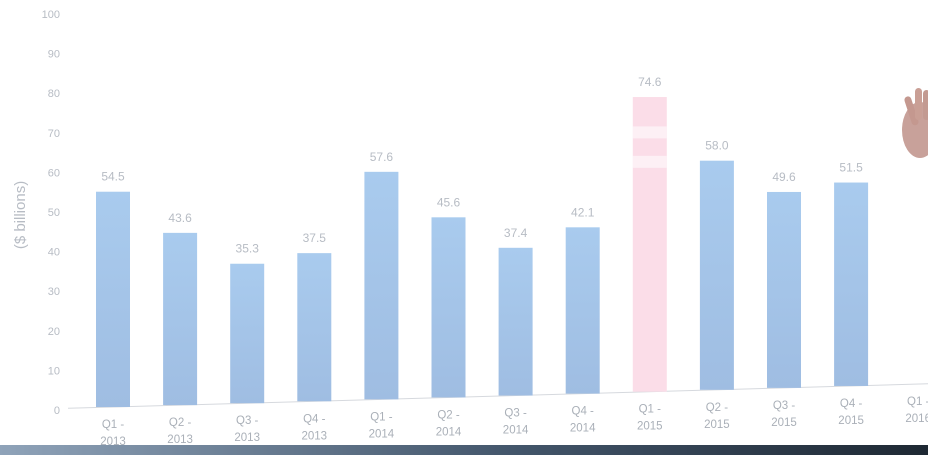  Describe the element at coordinates (54, 371) in the screenshot. I see `y-tick-label: 10` at that location.